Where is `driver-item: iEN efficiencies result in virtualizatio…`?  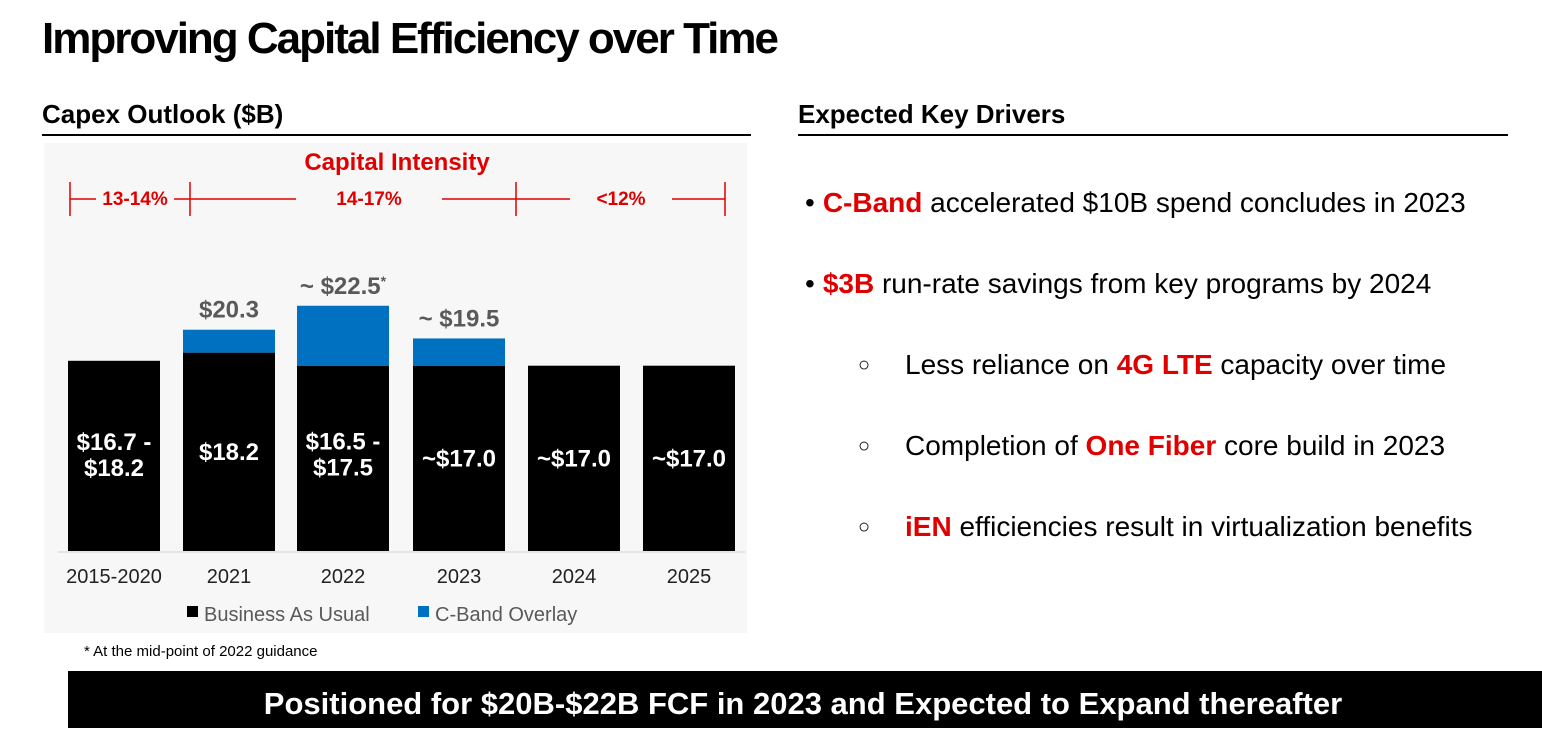
driver-item: iEN efficiencies result in virtualizatio… is located at coordinates (1189, 527).